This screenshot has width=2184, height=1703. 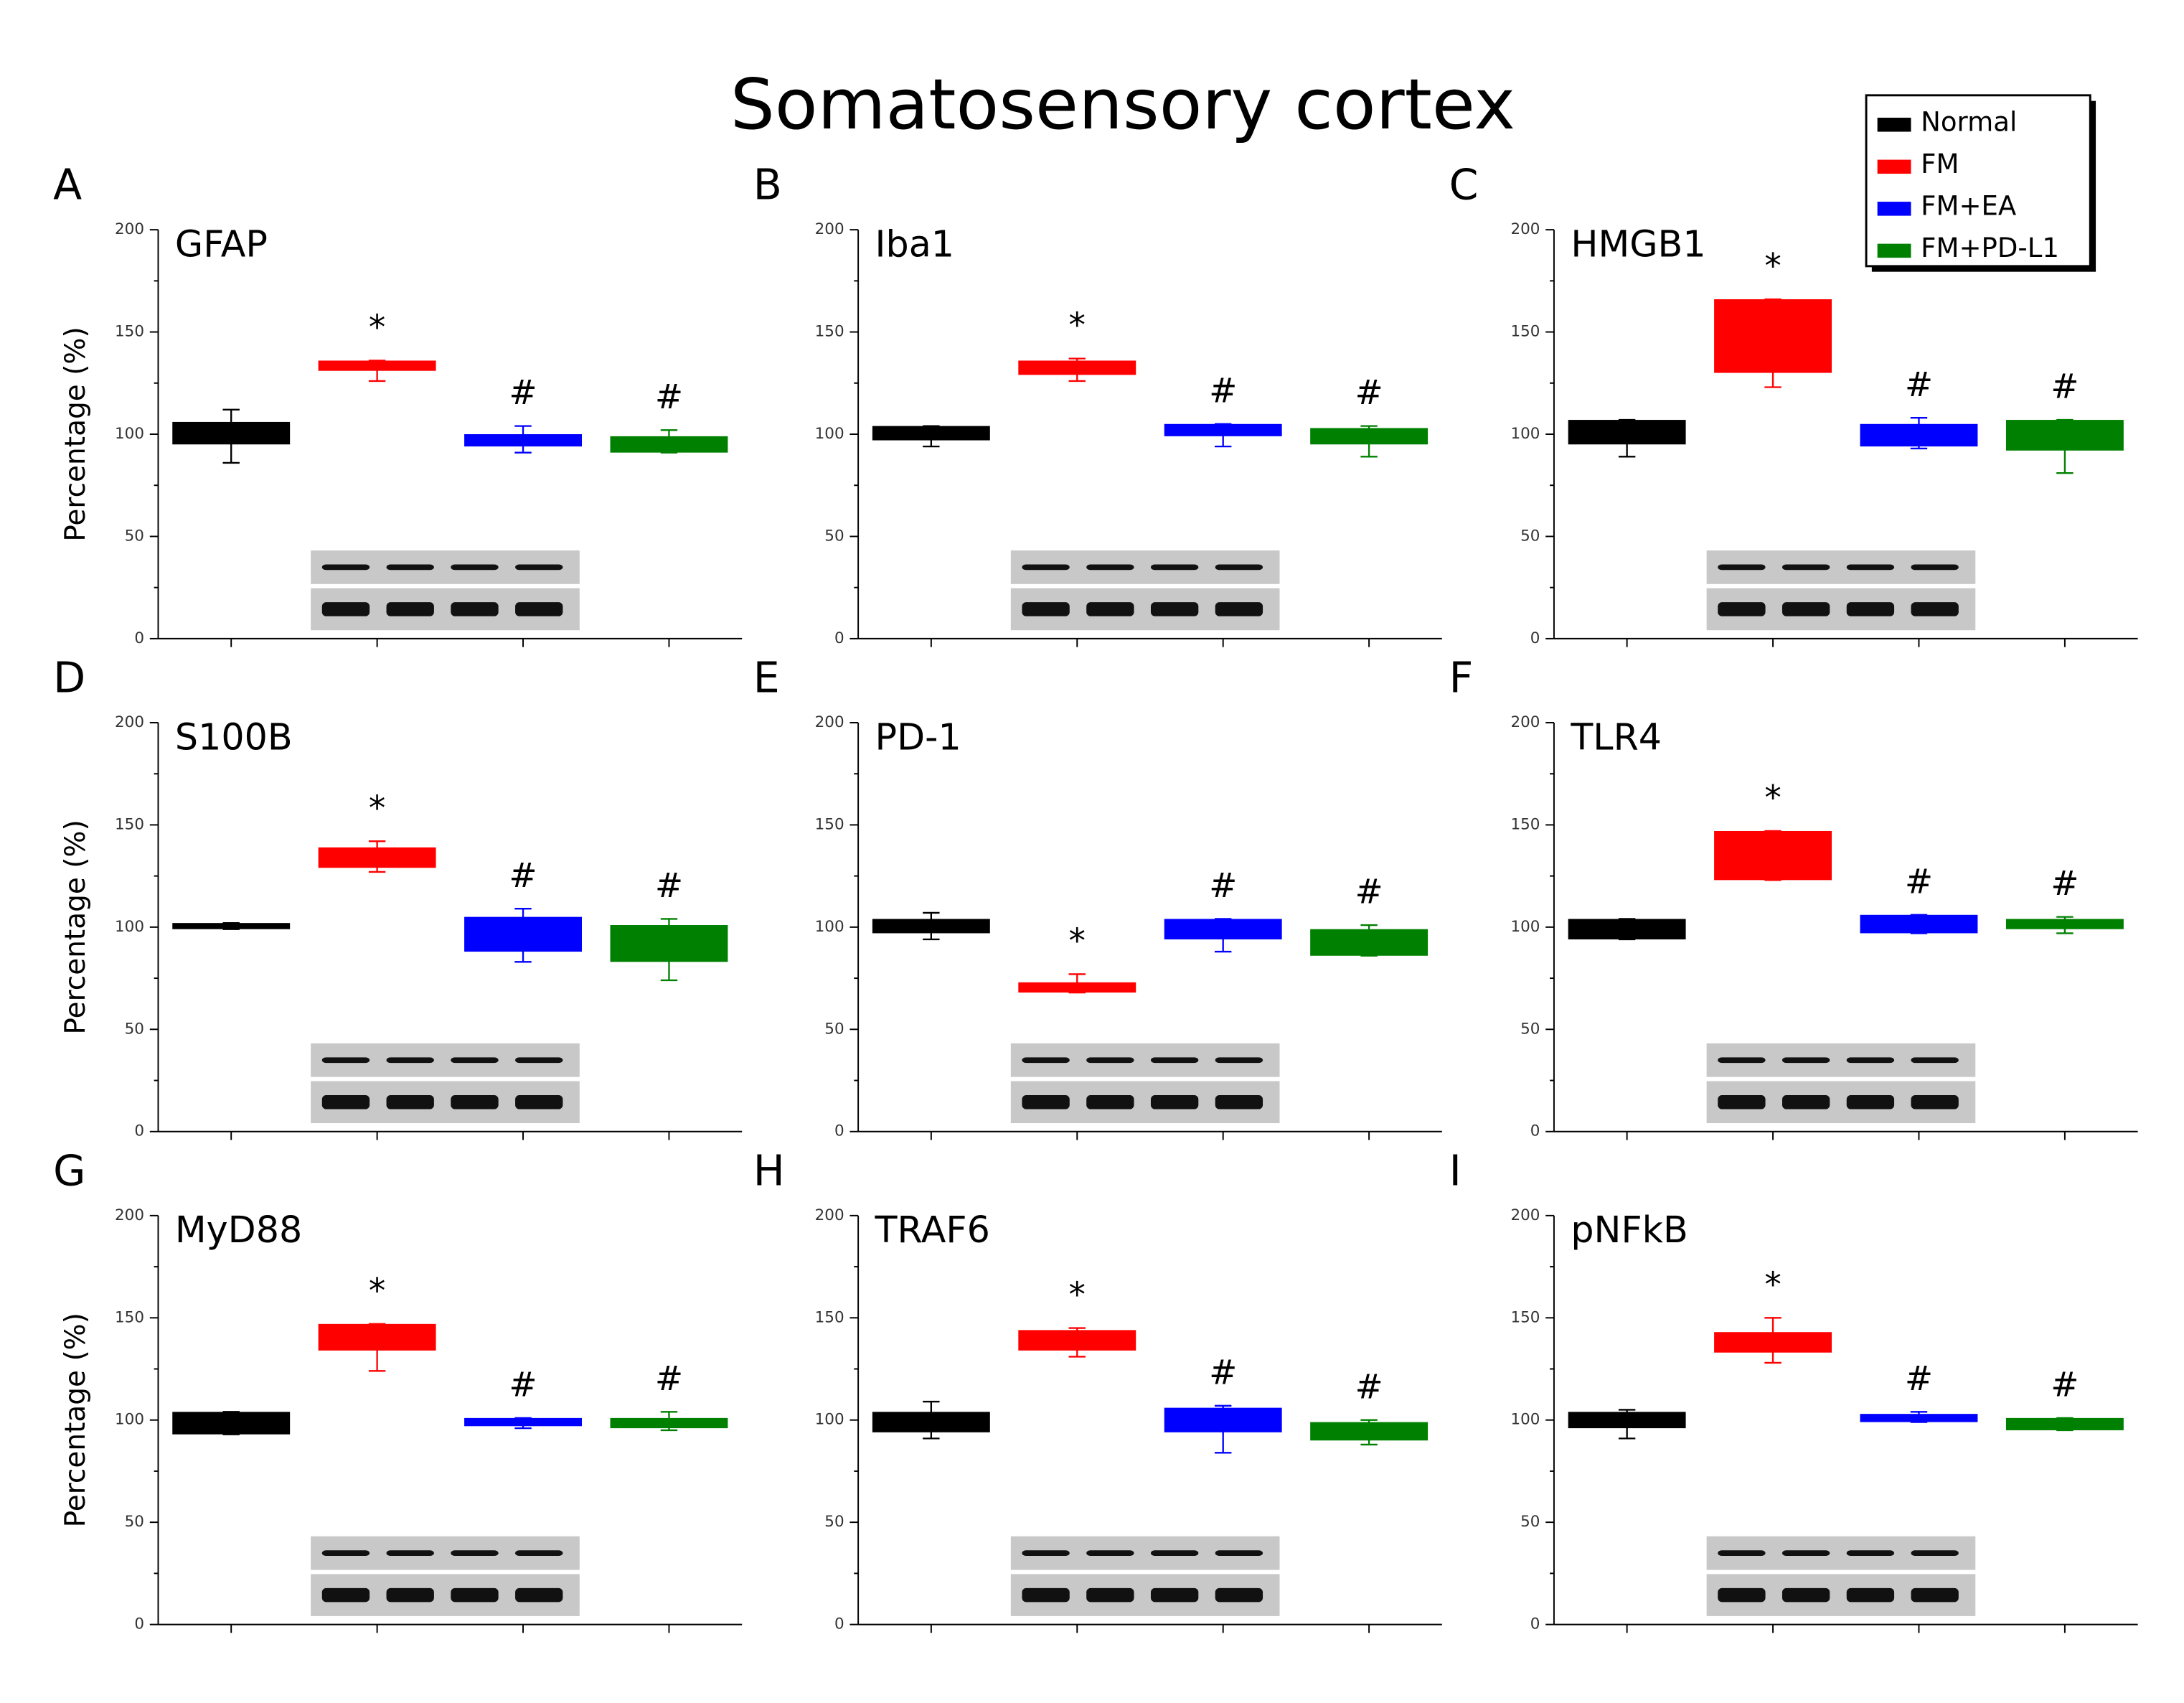 I want to click on panel-letter: D, so click(x=69, y=678).